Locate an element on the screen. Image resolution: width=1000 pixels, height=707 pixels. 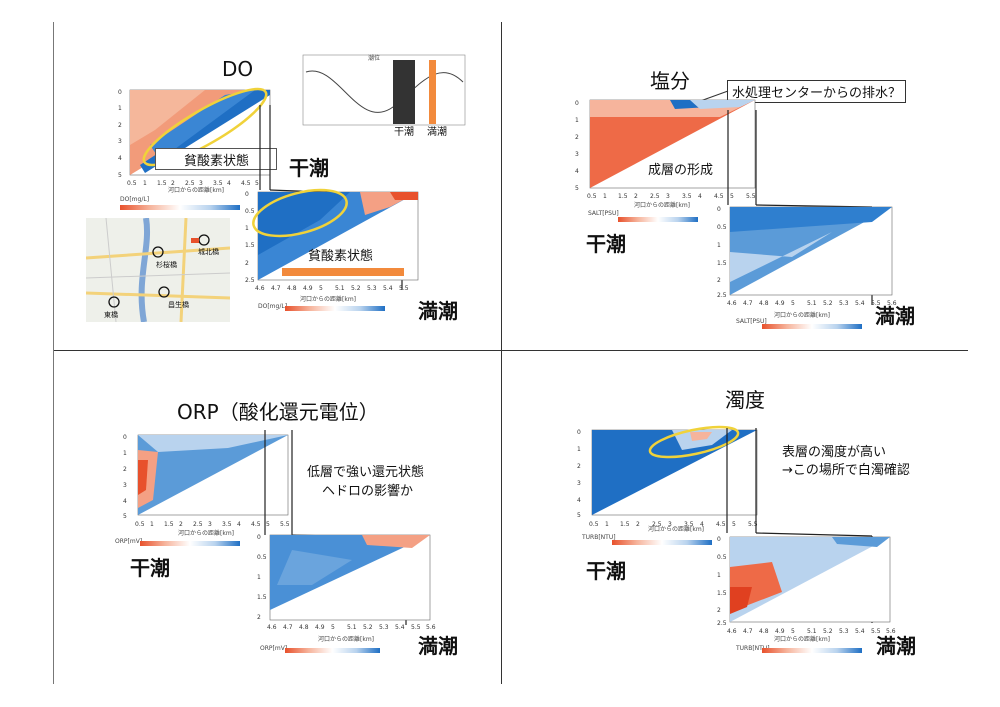
do-annotation-upper: 貧酸素状態 is located at coordinates (217, 161).